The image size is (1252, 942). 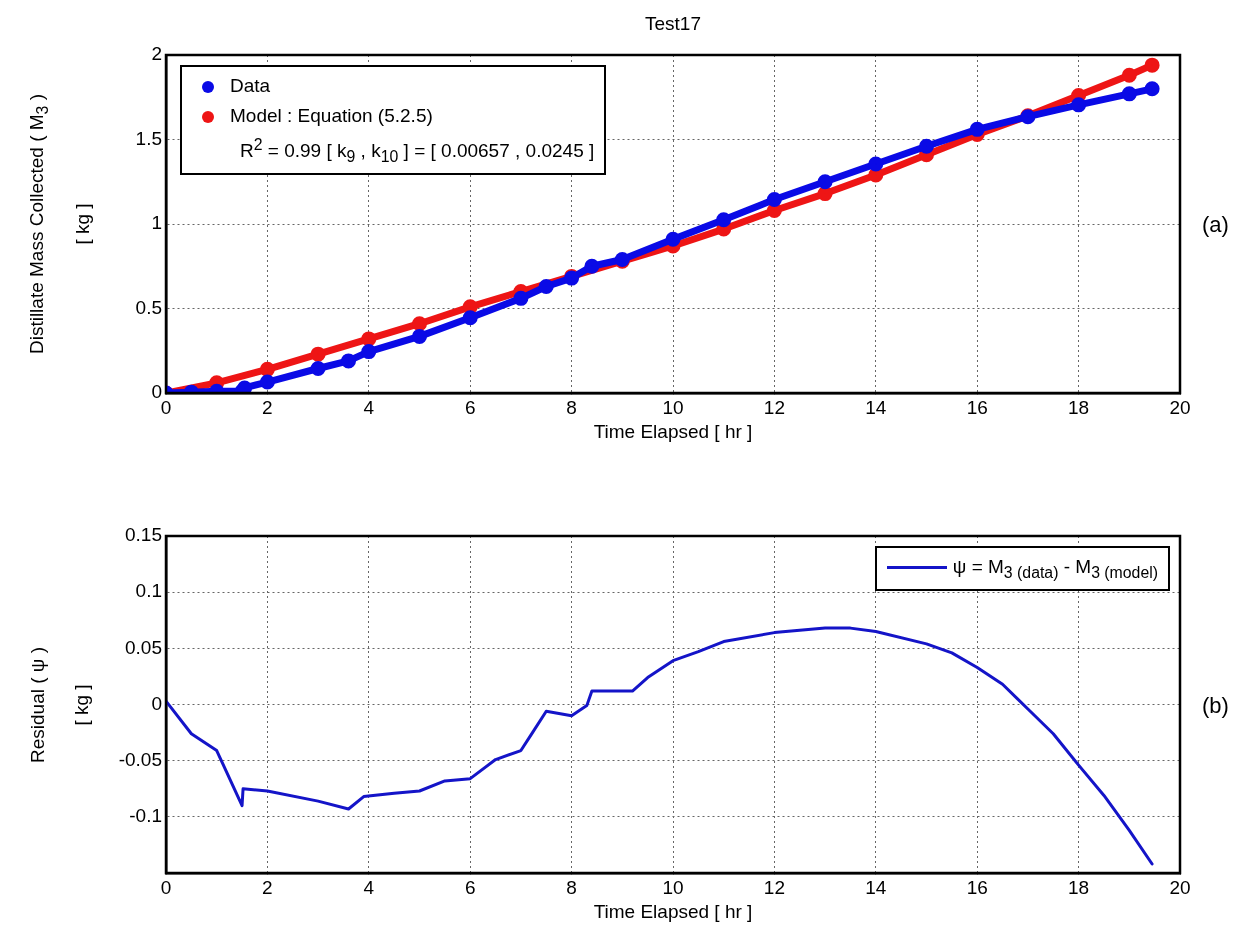 I want to click on legend-label: Data, so click(x=250, y=85).